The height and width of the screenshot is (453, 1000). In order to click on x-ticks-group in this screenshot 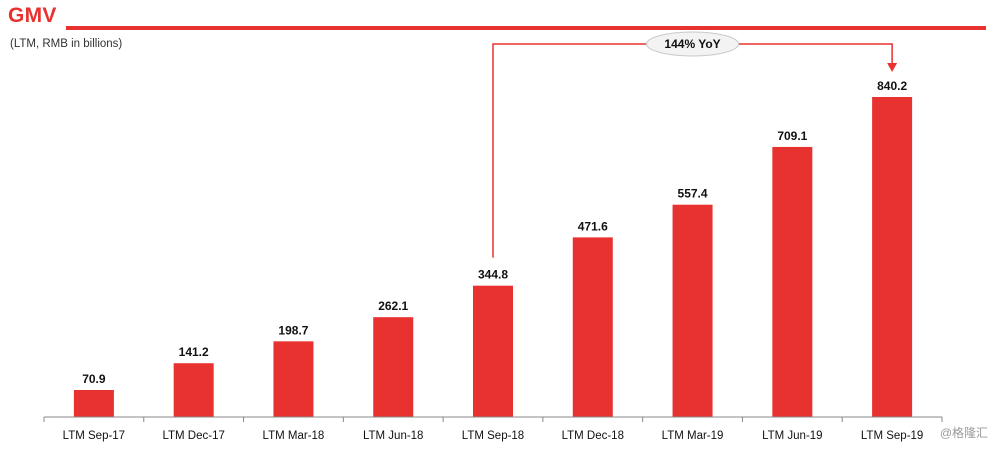, I will do `click(493, 419)`.